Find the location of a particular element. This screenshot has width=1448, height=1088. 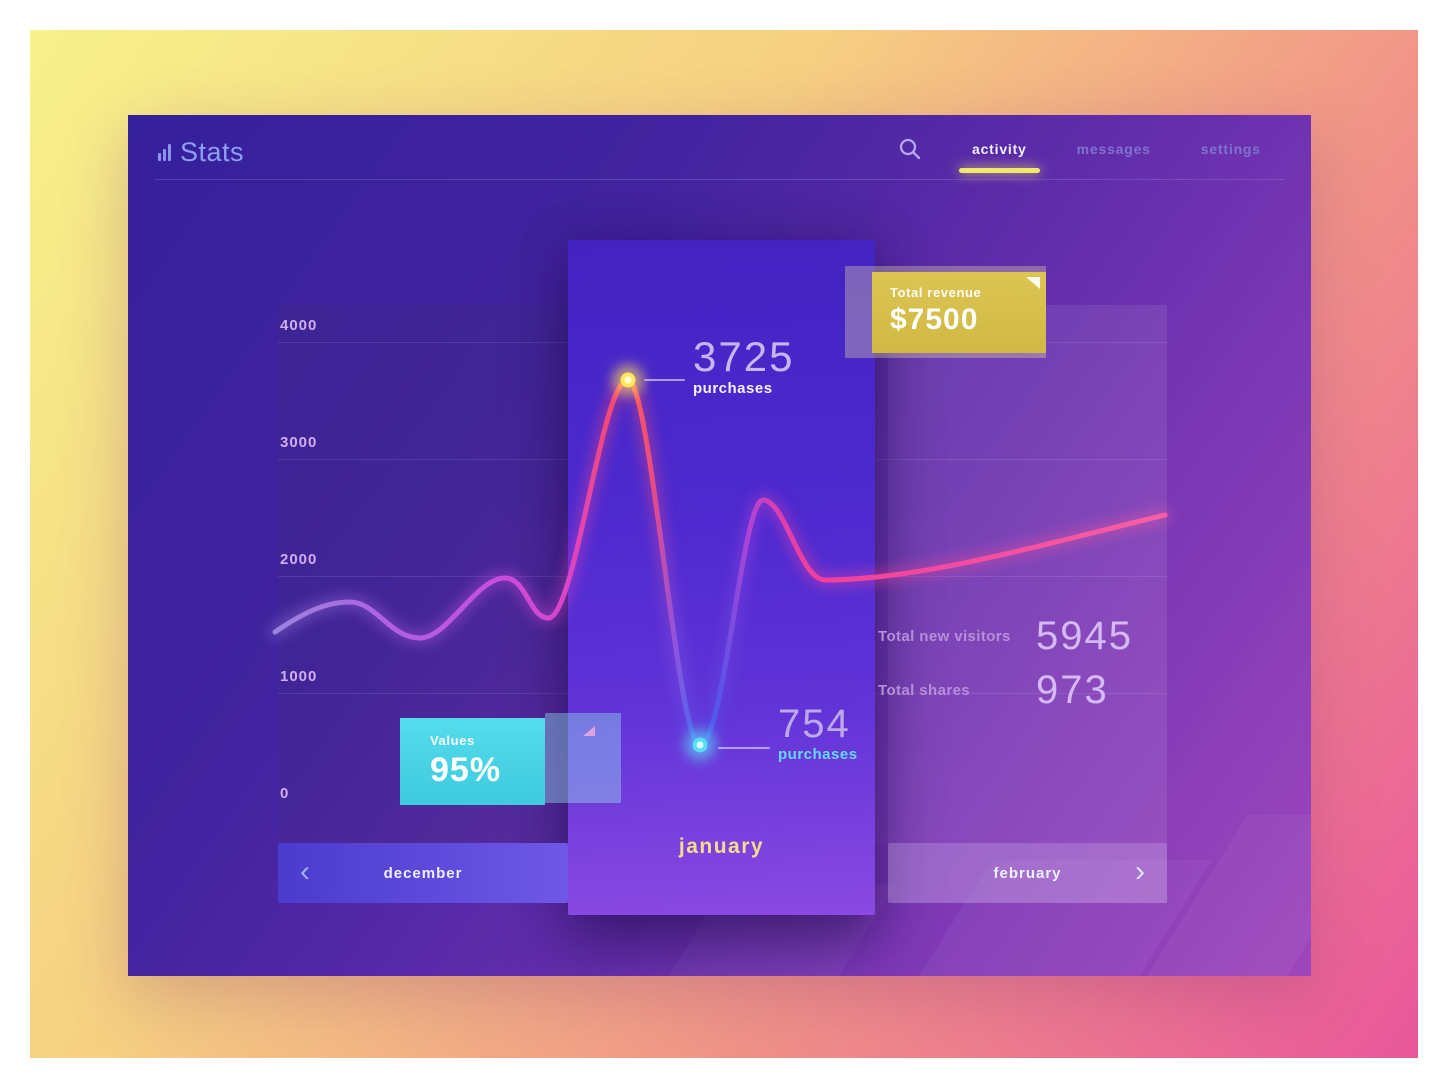

tab-activity-label: activity is located at coordinates (999, 149).